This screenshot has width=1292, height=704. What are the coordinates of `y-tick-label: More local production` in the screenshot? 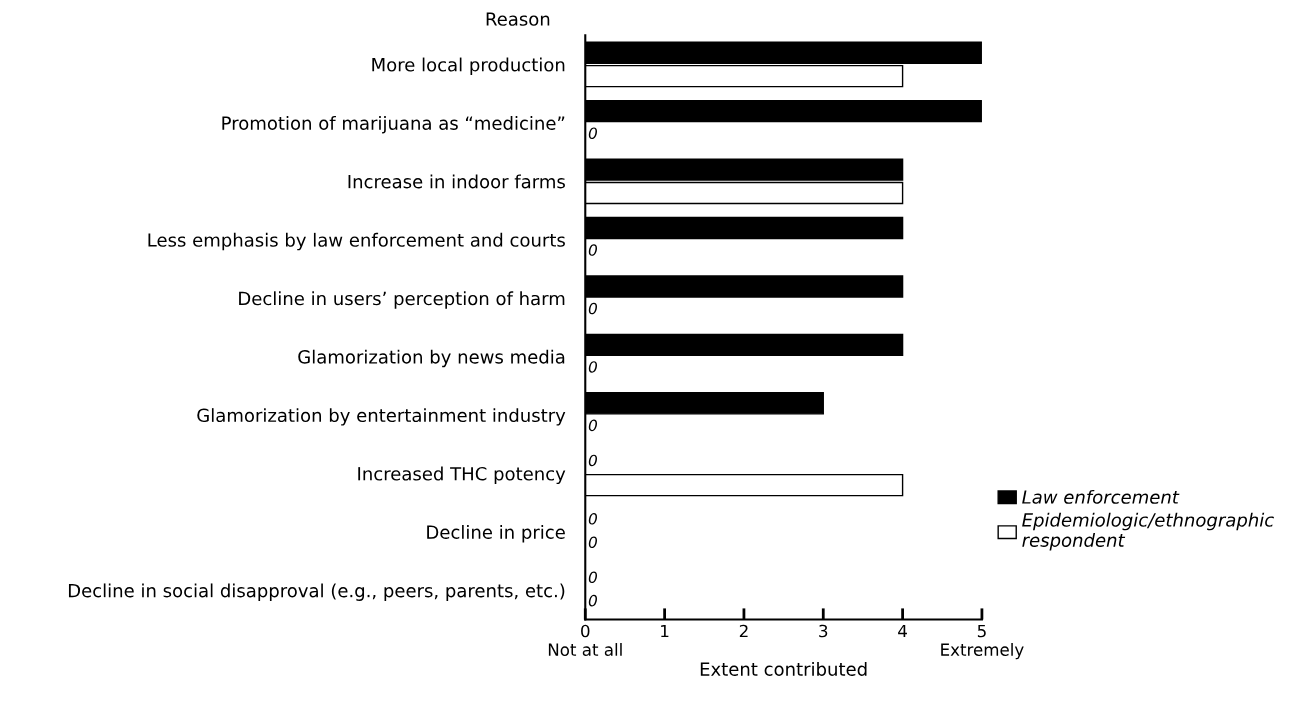 It's located at (468, 66).